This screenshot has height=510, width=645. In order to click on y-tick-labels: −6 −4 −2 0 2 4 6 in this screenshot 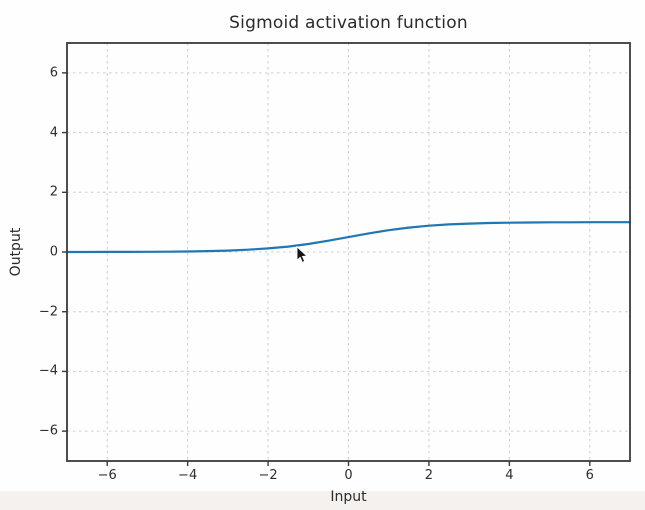, I will do `click(29, 252)`.